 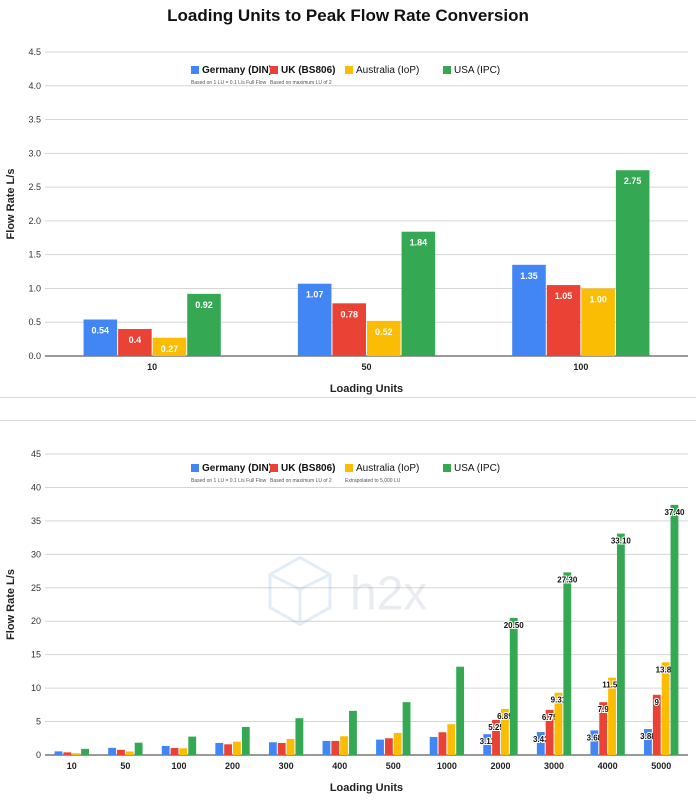 I want to click on y-tick-label: 10, so click(x=36, y=688).